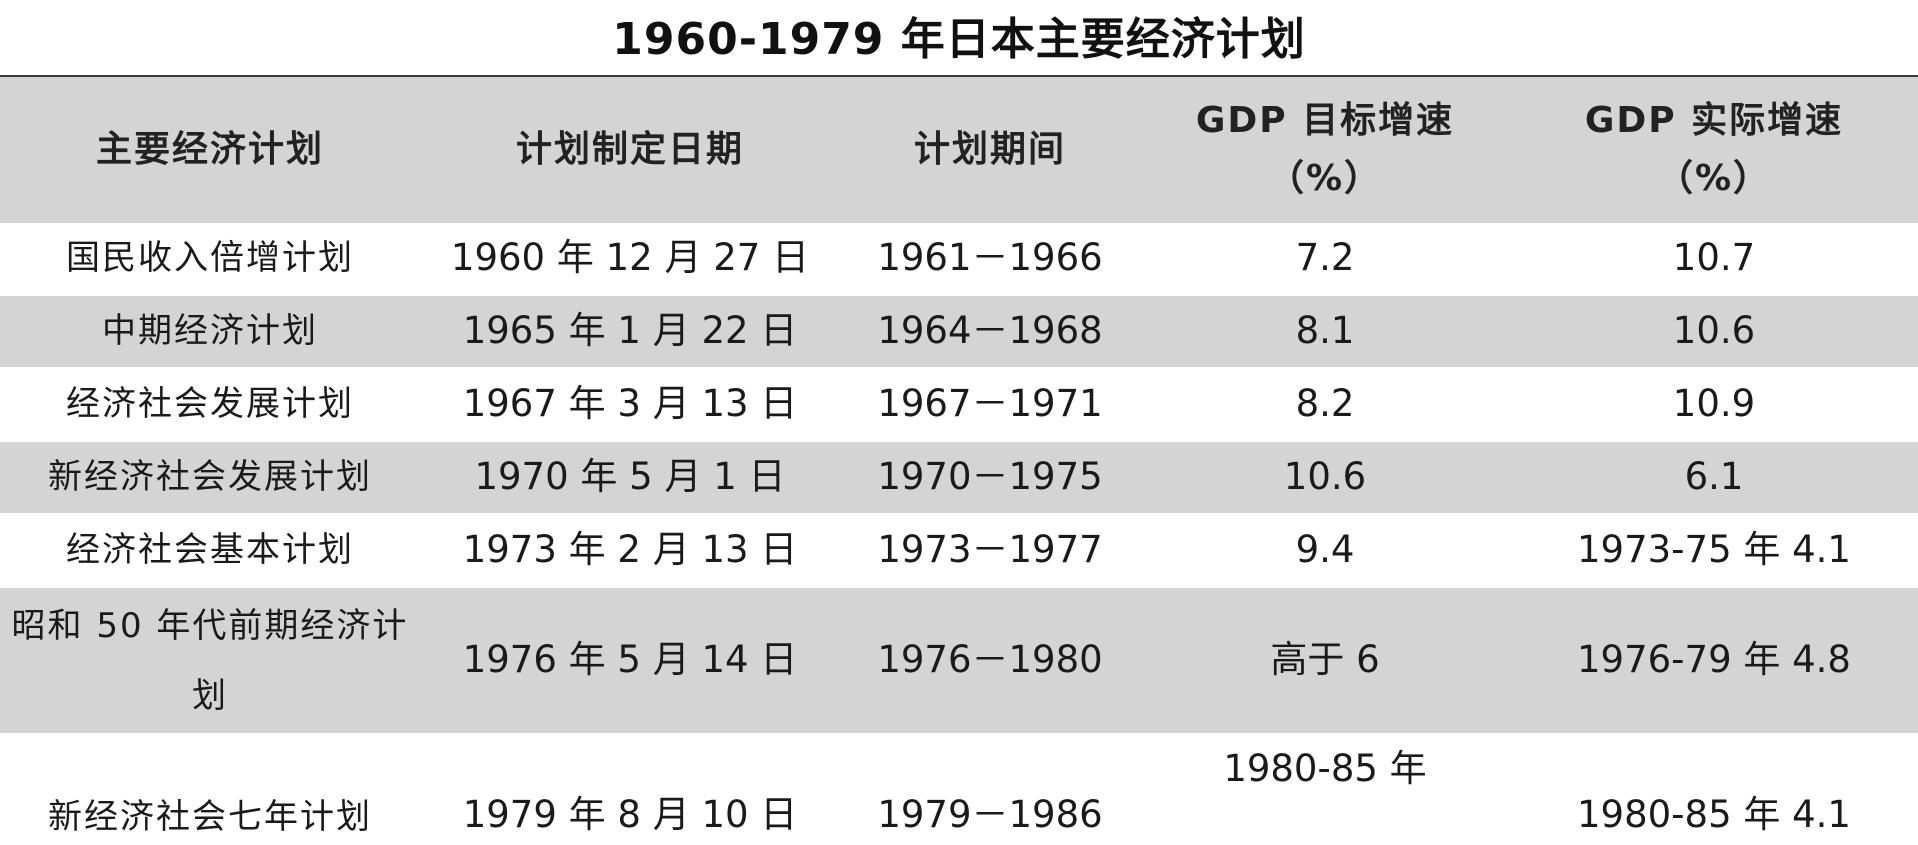 The height and width of the screenshot is (845, 1918). I want to click on cell-gdp-target: 7.2, so click(1325, 258).